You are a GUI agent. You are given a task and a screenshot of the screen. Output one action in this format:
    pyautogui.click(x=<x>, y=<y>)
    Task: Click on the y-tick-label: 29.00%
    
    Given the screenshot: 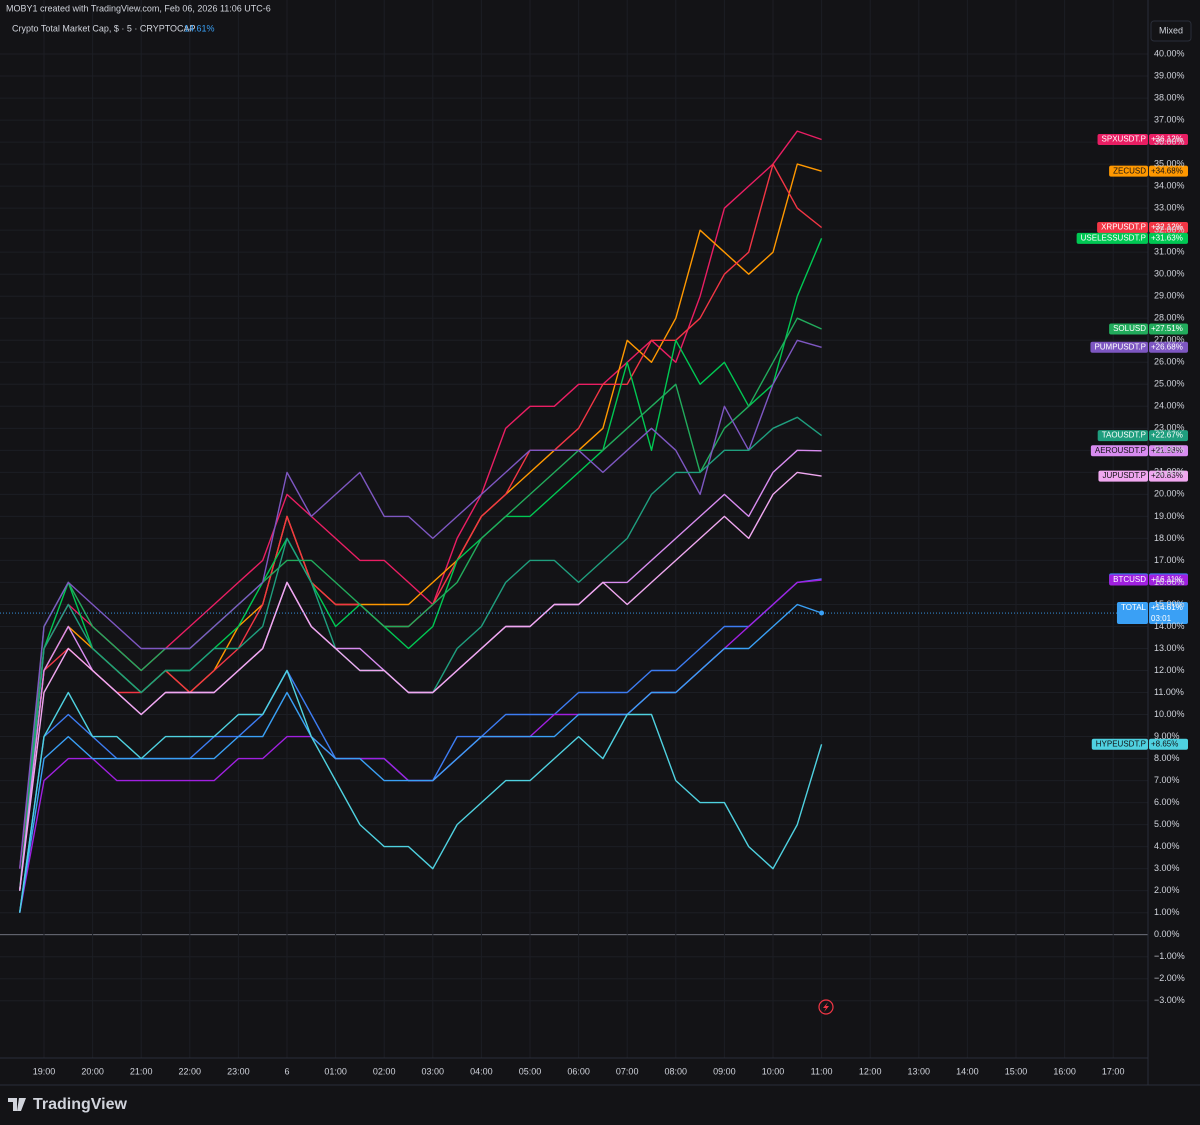 What is the action you would take?
    pyautogui.click(x=1169, y=296)
    